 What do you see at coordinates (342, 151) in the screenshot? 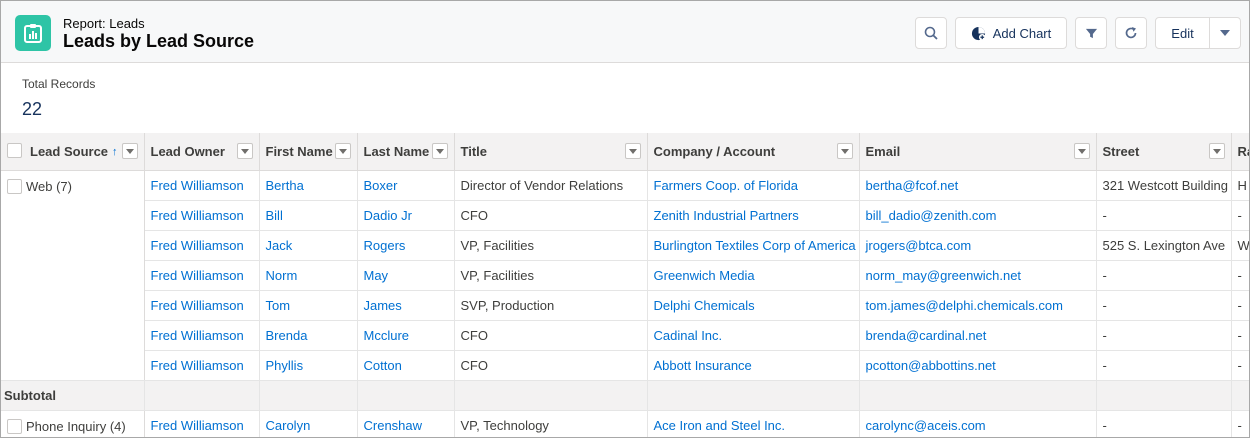
I see `column-menu-first-name` at bounding box center [342, 151].